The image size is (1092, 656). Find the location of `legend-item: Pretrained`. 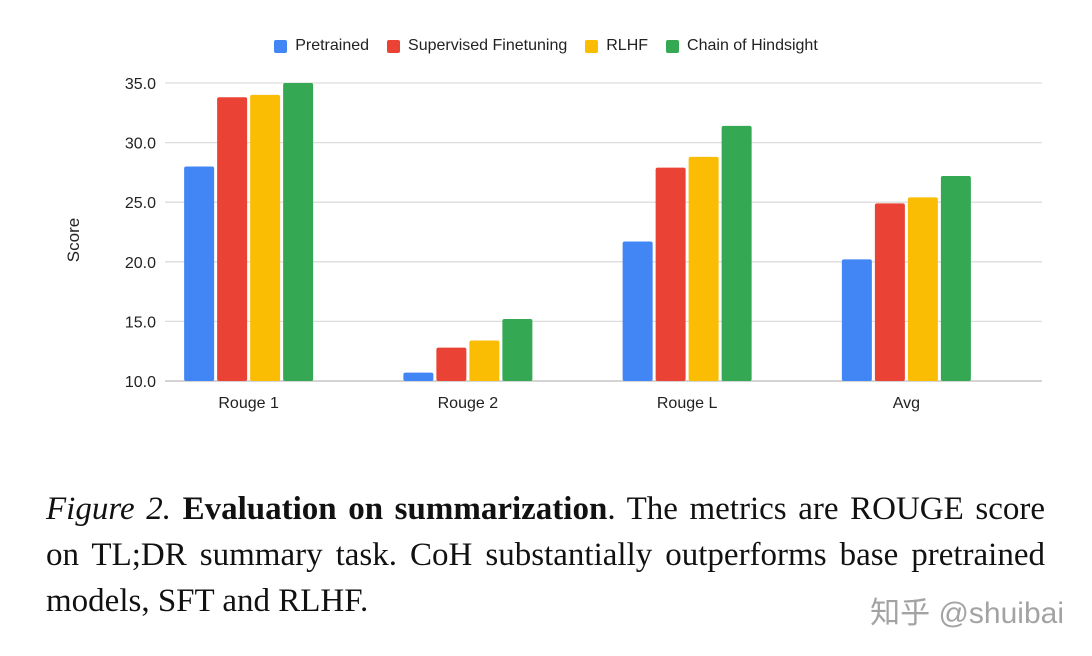

legend-item: Pretrained is located at coordinates (321, 46).